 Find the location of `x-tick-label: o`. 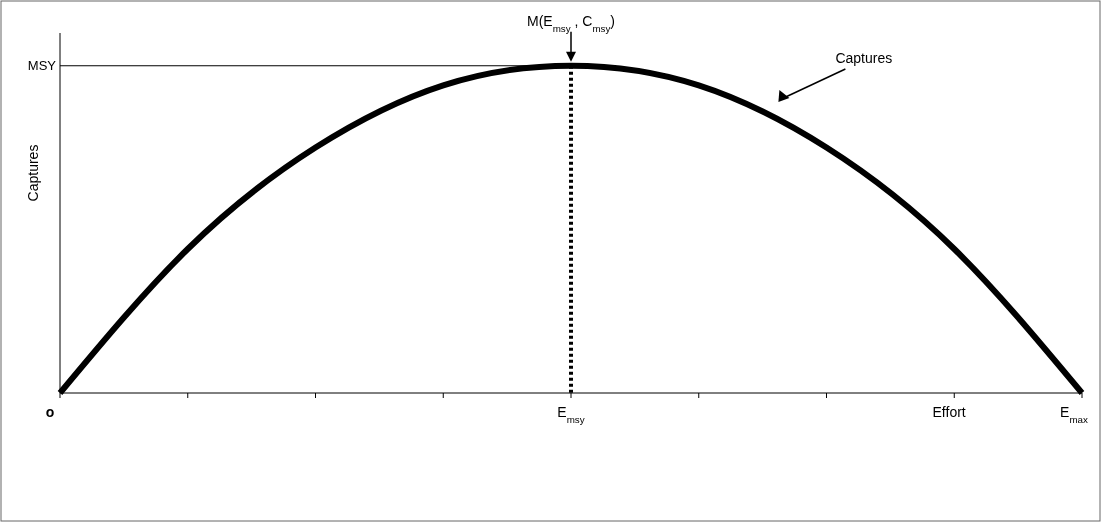

x-tick-label: o is located at coordinates (50, 412).